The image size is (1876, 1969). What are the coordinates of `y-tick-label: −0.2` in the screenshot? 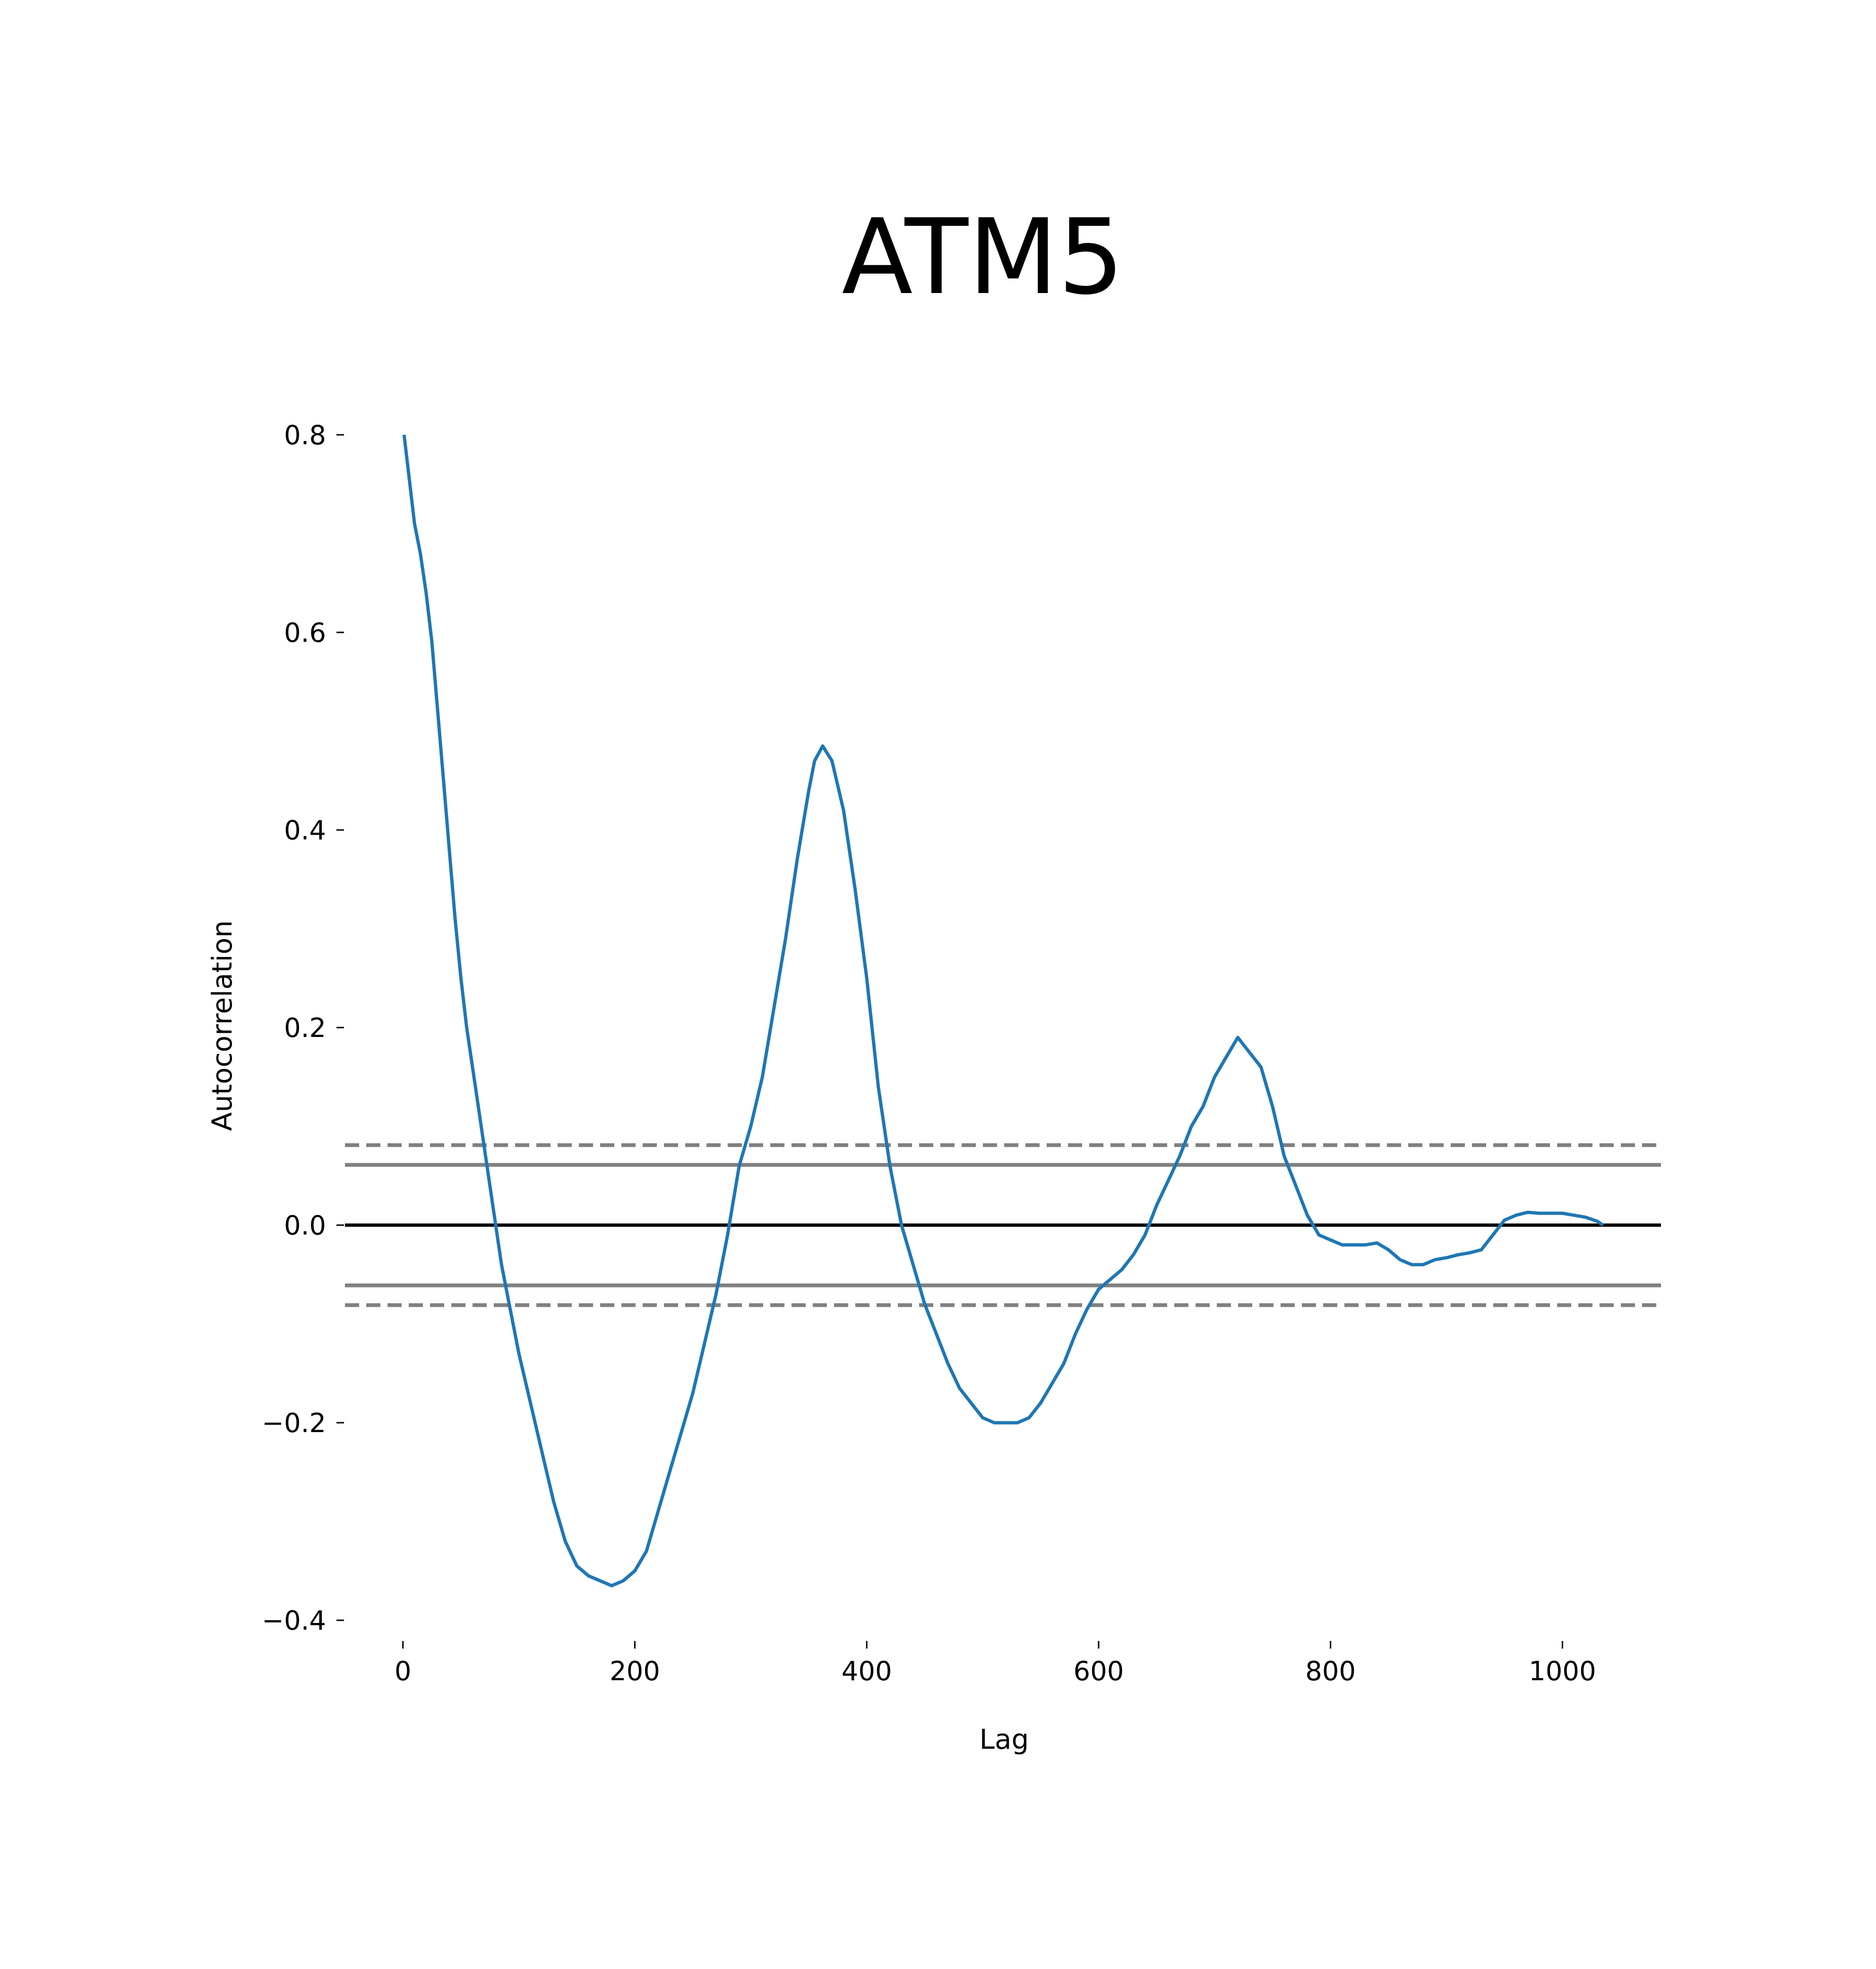 It's located at (294, 1424).